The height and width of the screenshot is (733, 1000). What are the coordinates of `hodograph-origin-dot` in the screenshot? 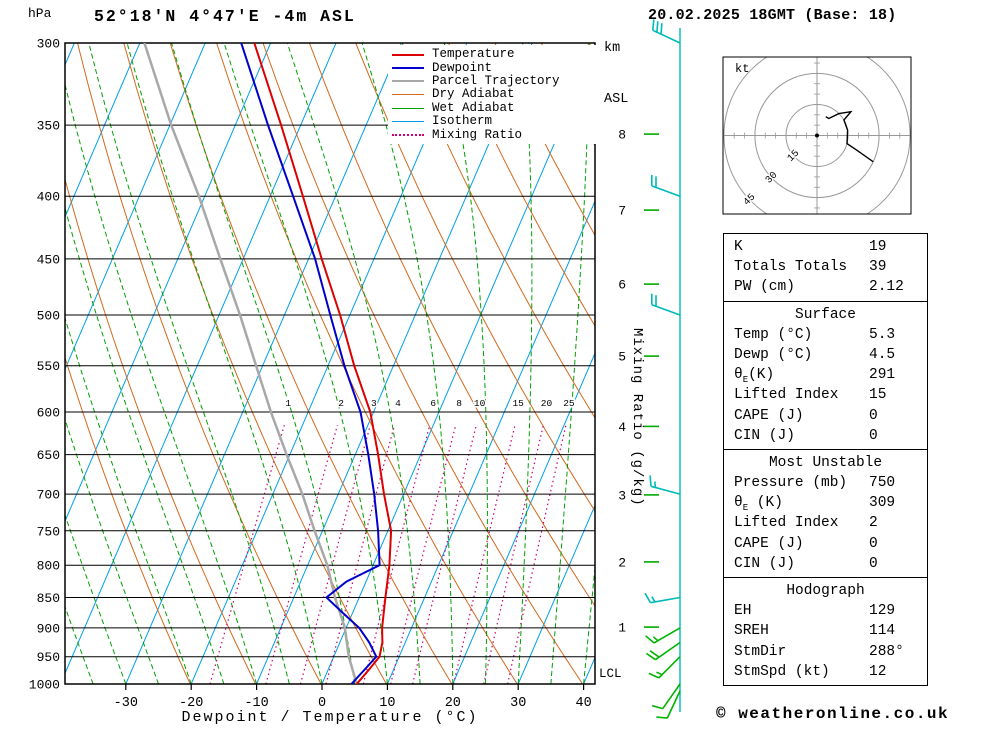 It's located at (817, 135).